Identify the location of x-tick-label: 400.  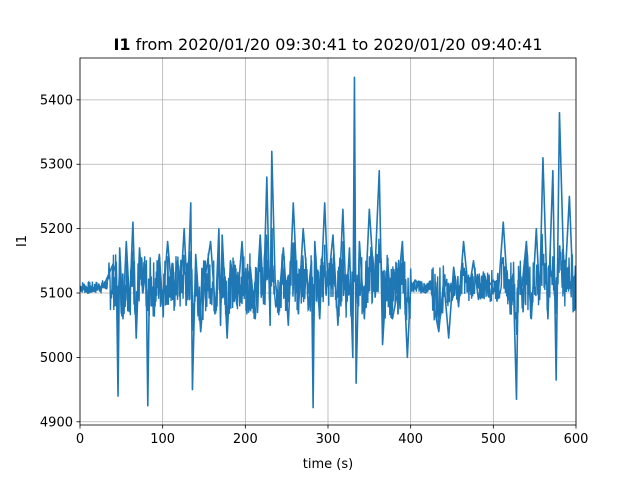
(410, 439).